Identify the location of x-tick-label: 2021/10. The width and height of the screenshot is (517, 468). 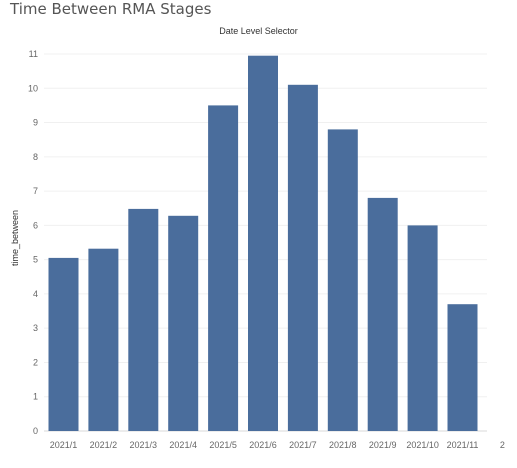
(422, 445).